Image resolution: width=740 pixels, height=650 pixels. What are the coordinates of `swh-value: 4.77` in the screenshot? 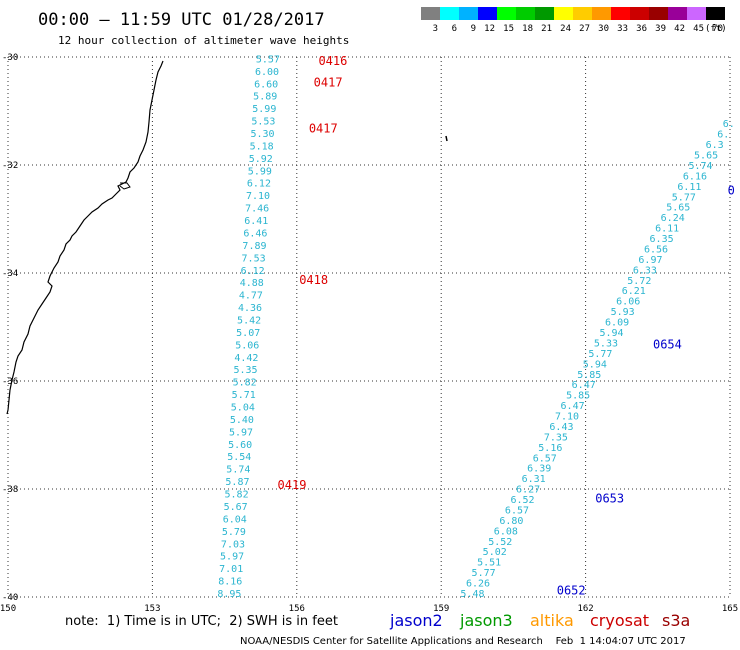 It's located at (251, 296).